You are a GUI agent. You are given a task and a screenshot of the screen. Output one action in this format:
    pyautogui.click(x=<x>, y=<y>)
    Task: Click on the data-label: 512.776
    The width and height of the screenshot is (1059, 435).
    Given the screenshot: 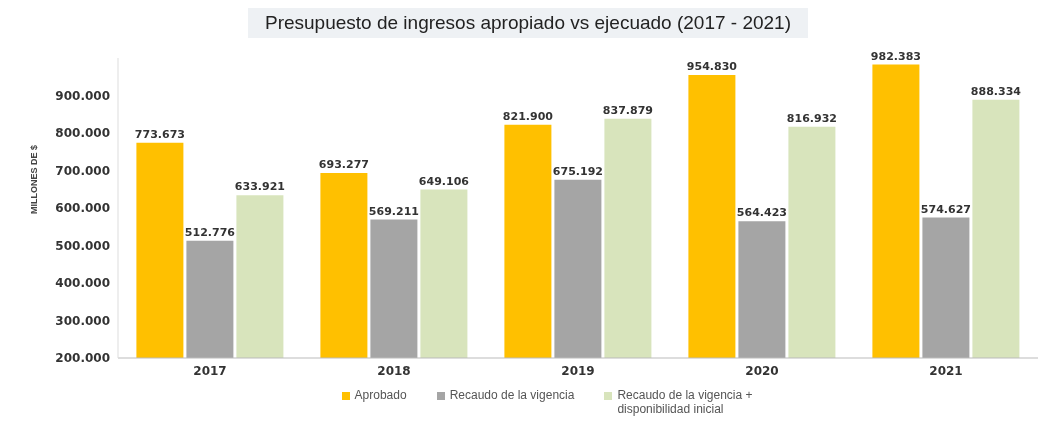 What is the action you would take?
    pyautogui.click(x=210, y=232)
    